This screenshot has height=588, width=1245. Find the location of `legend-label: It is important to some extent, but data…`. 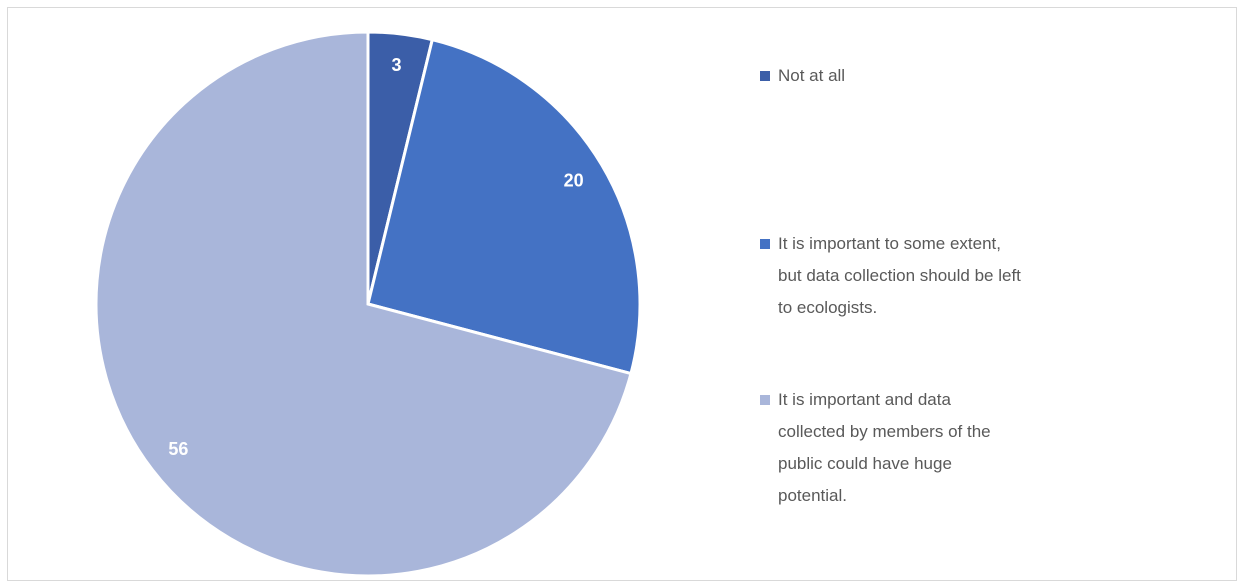

legend-label: It is important to some extent, but data… is located at coordinates (899, 275).